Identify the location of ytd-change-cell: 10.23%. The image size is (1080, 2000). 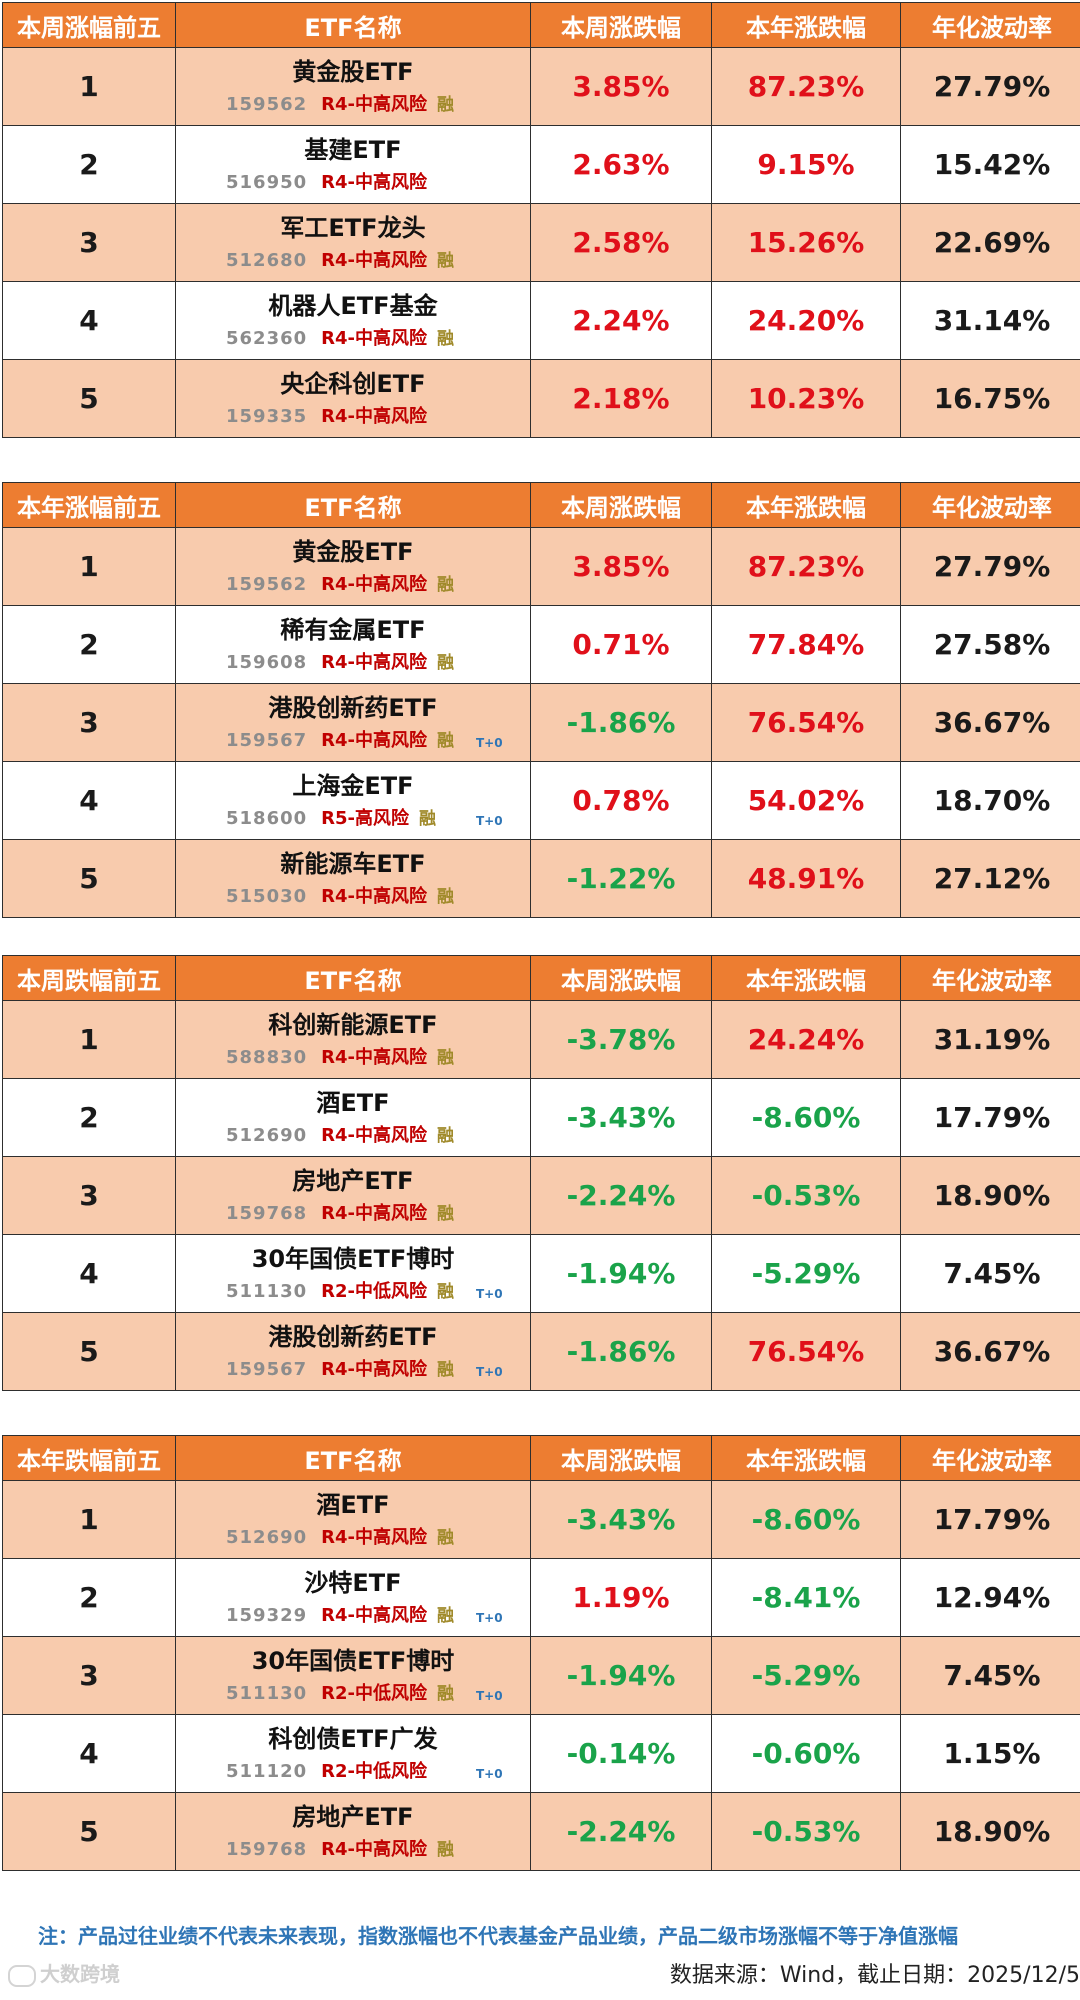
(806, 398).